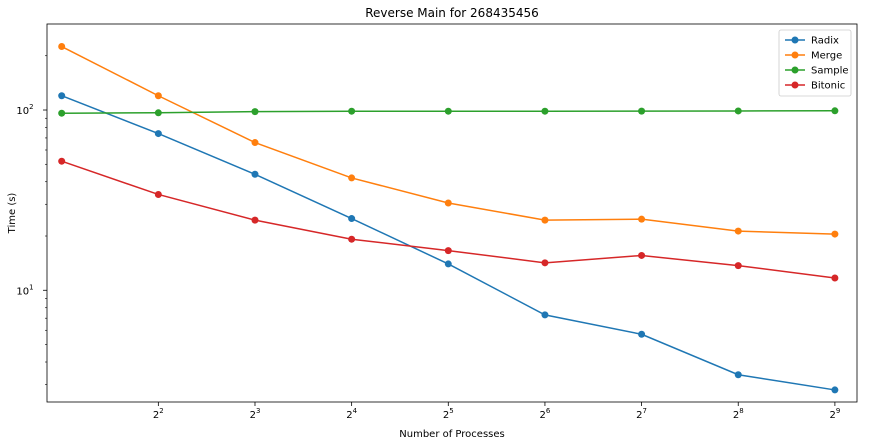  Describe the element at coordinates (825, 41) in the screenshot. I see `legend-label: Radix` at that location.